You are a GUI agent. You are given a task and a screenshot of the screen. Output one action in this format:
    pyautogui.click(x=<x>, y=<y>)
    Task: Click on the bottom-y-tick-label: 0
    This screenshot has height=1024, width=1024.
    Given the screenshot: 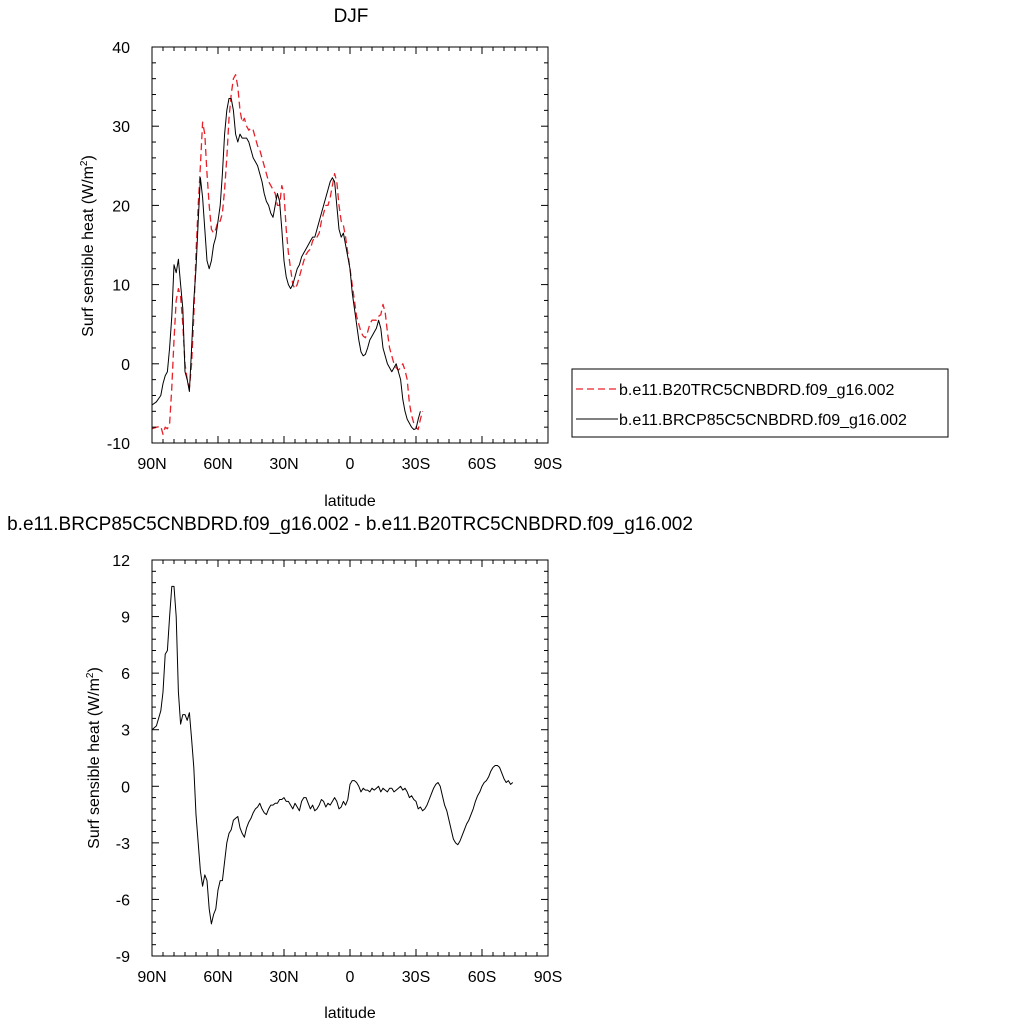 What is the action you would take?
    pyautogui.click(x=125, y=787)
    